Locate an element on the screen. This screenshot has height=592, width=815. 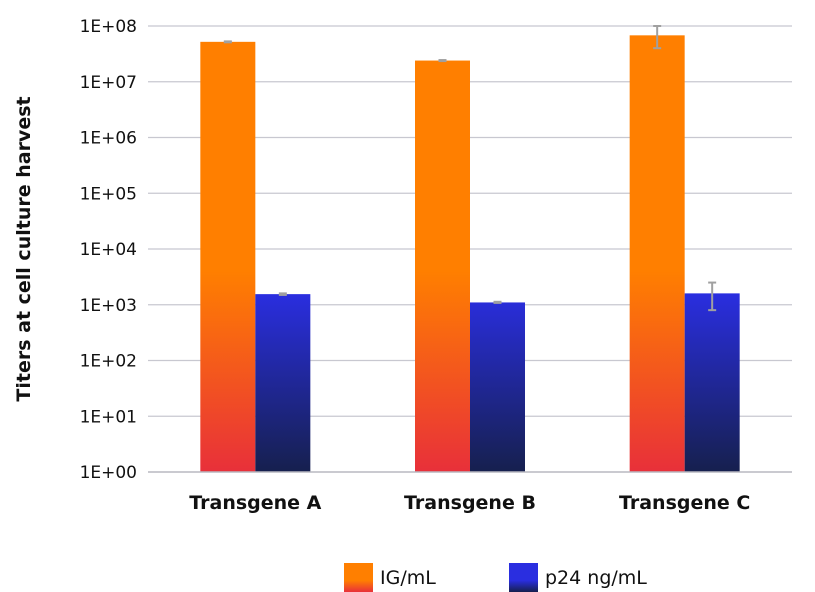
legend-item: IG/mL is located at coordinates (390, 577).